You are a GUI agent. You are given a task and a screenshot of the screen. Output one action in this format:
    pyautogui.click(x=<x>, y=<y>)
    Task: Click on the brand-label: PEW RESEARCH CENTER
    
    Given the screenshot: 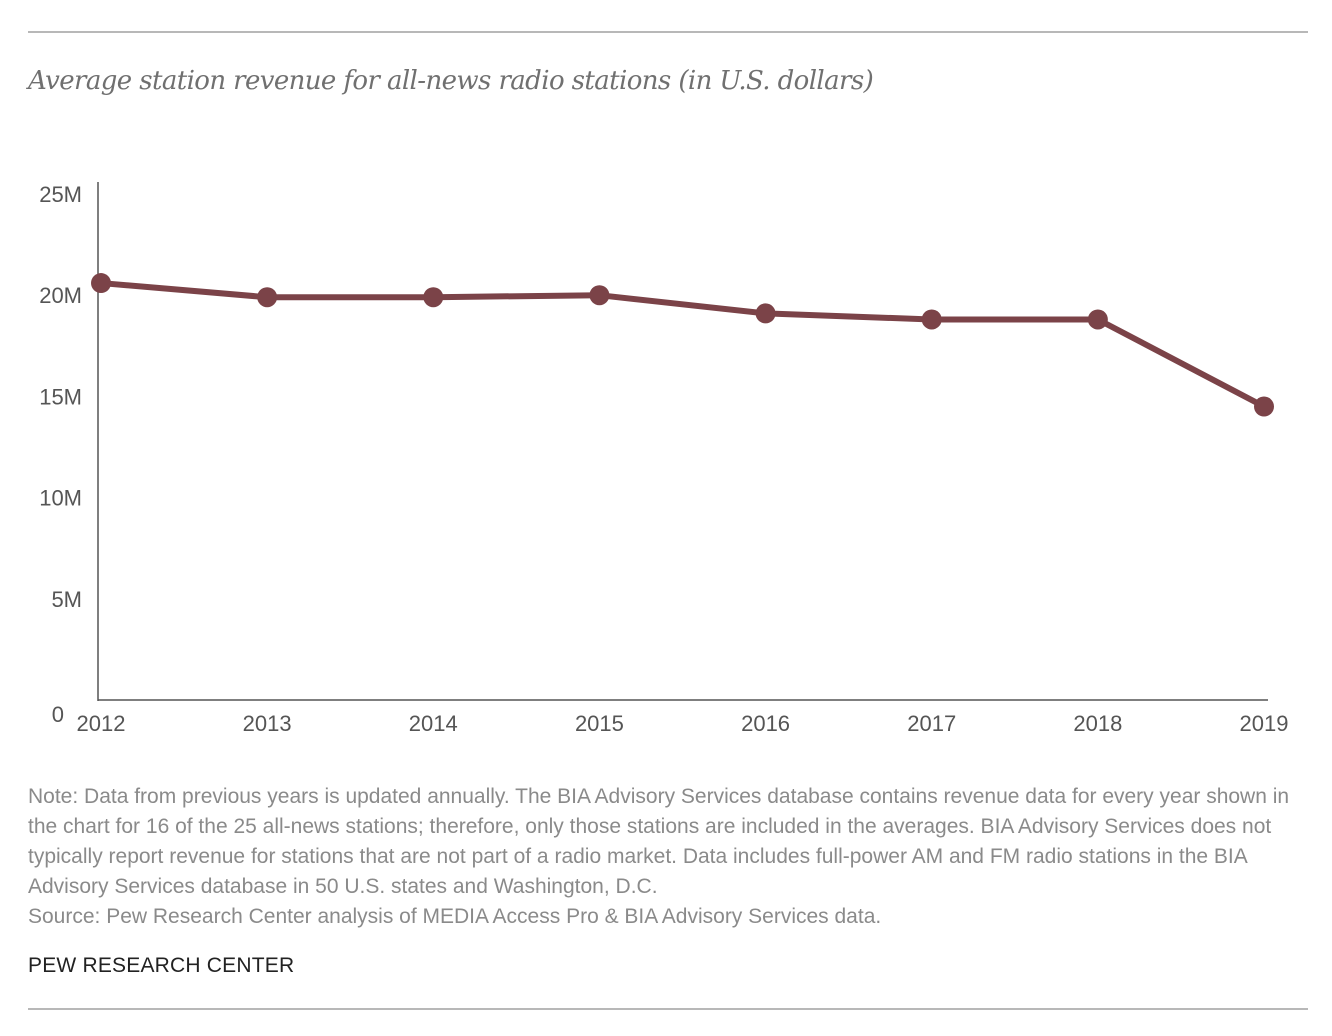 What is the action you would take?
    pyautogui.click(x=161, y=965)
    